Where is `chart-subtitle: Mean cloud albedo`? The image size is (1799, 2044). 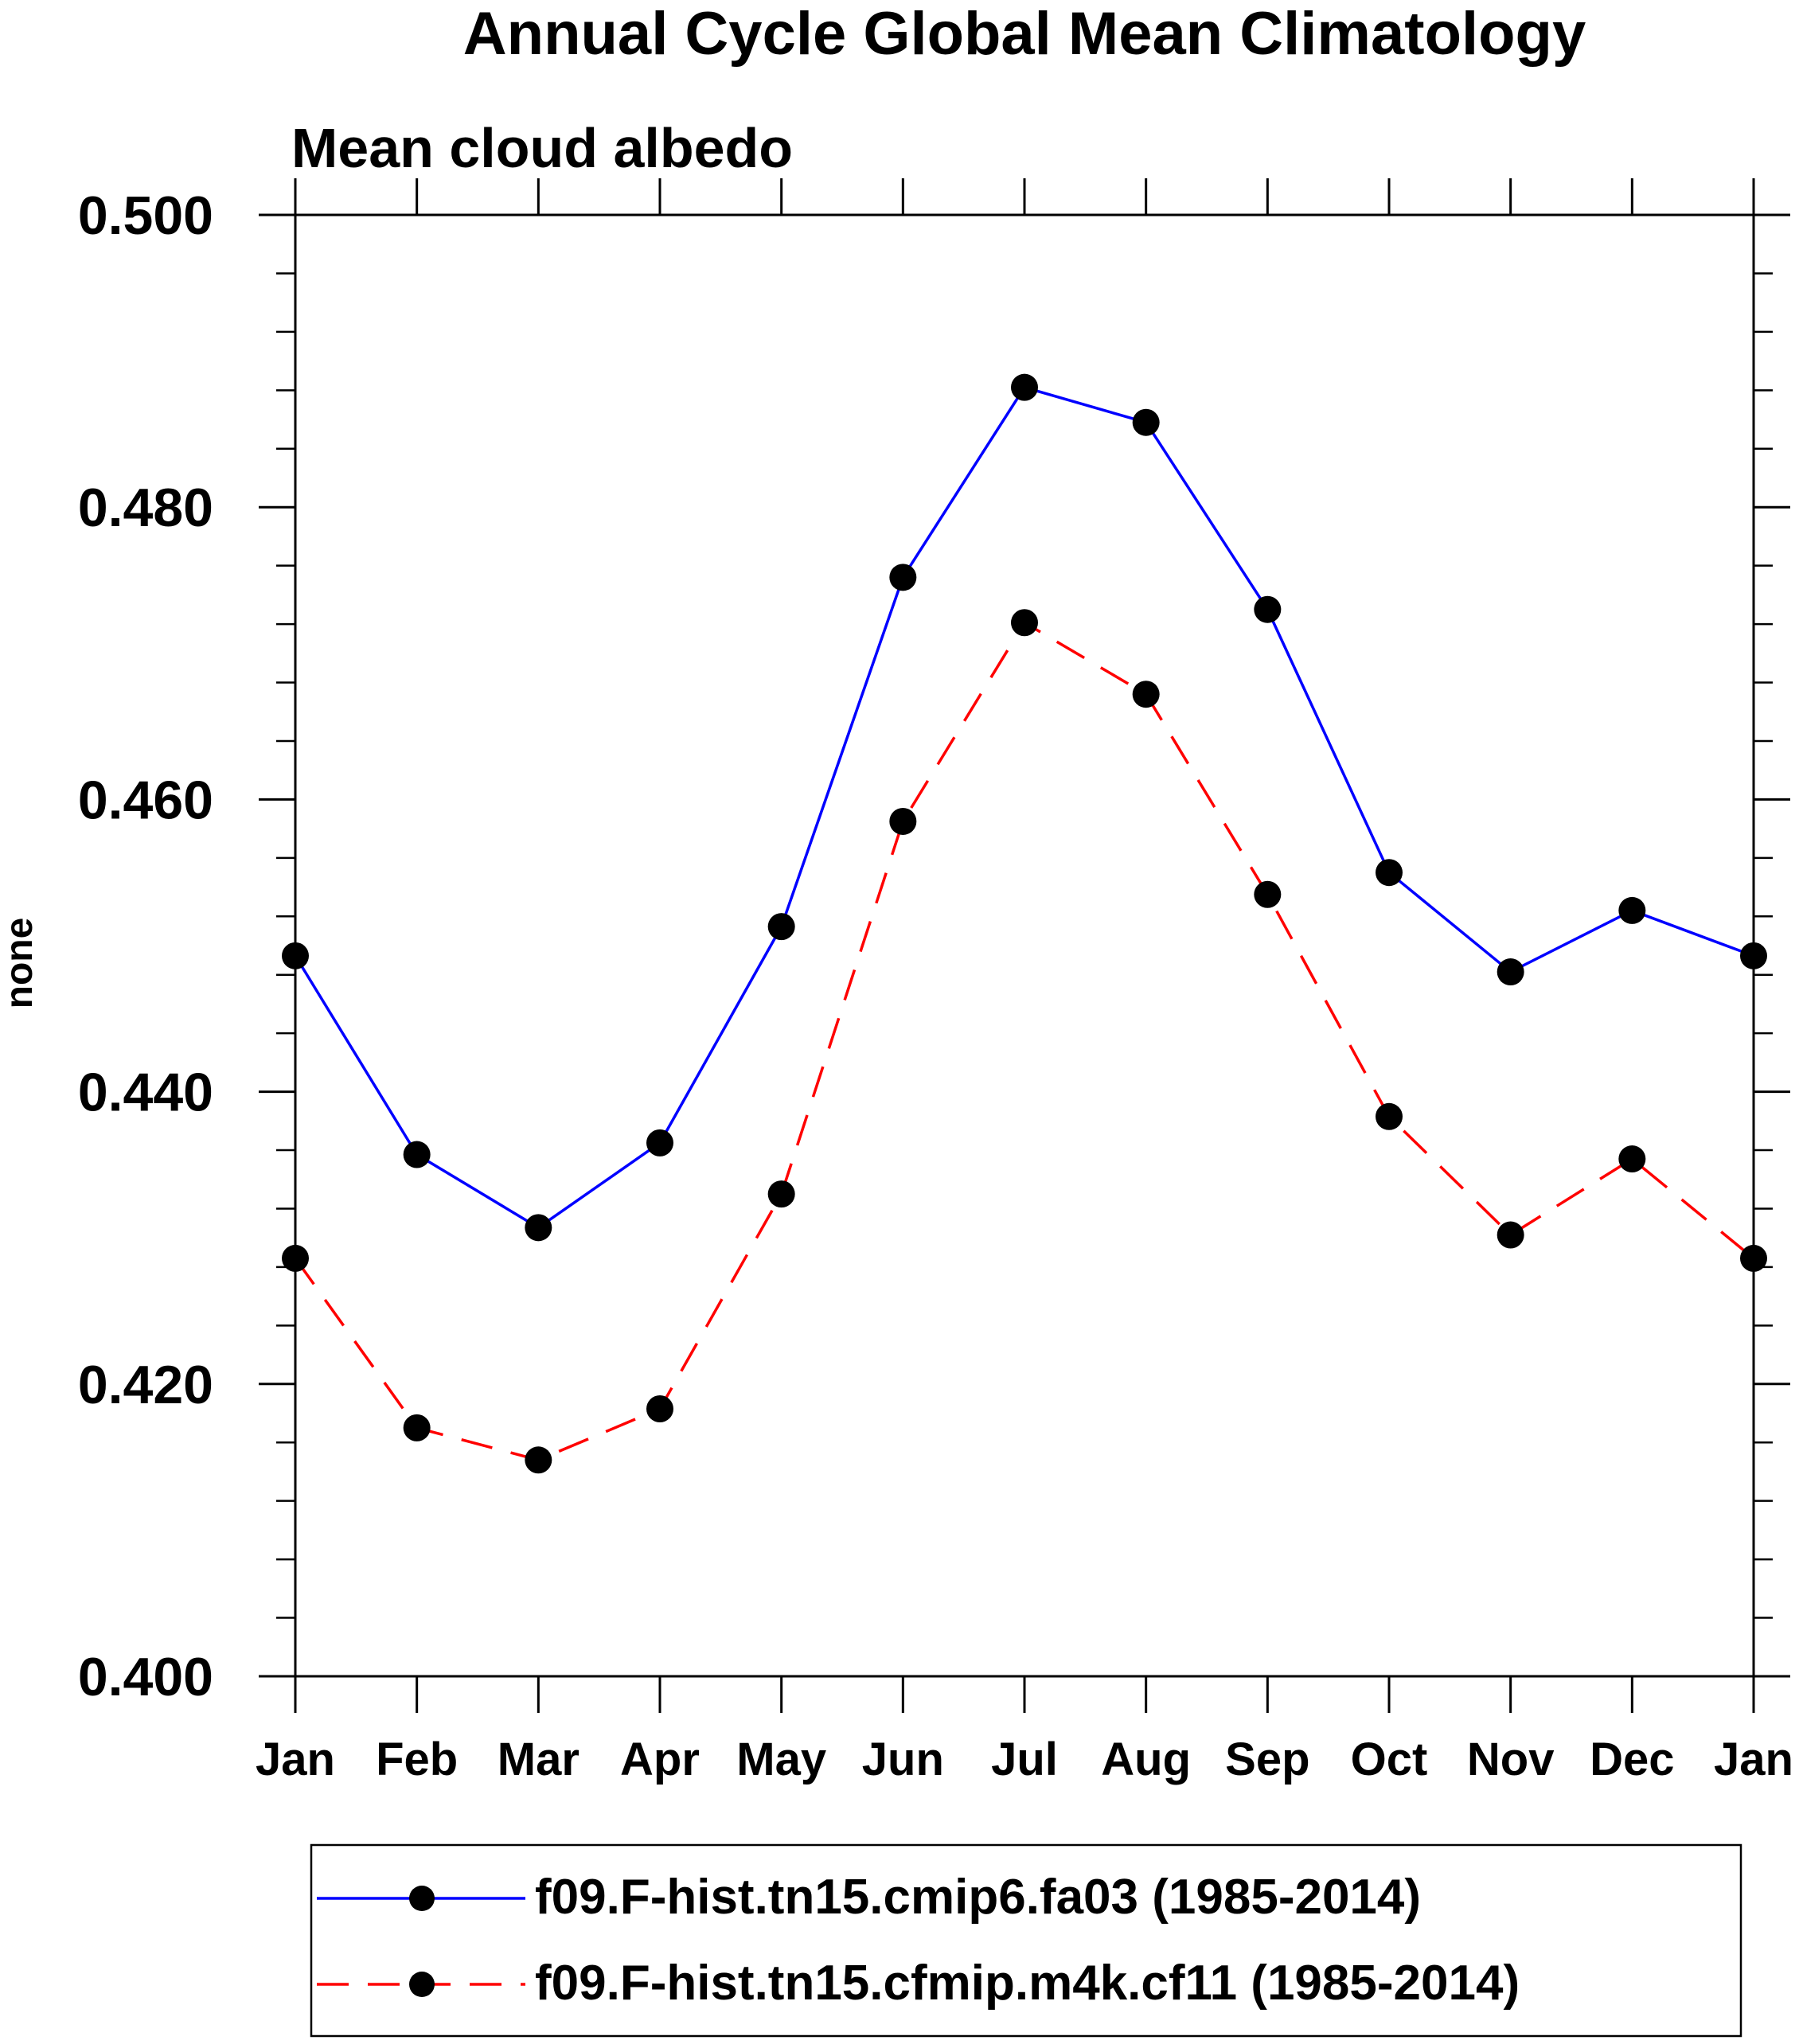 chart-subtitle: Mean cloud albedo is located at coordinates (542, 148).